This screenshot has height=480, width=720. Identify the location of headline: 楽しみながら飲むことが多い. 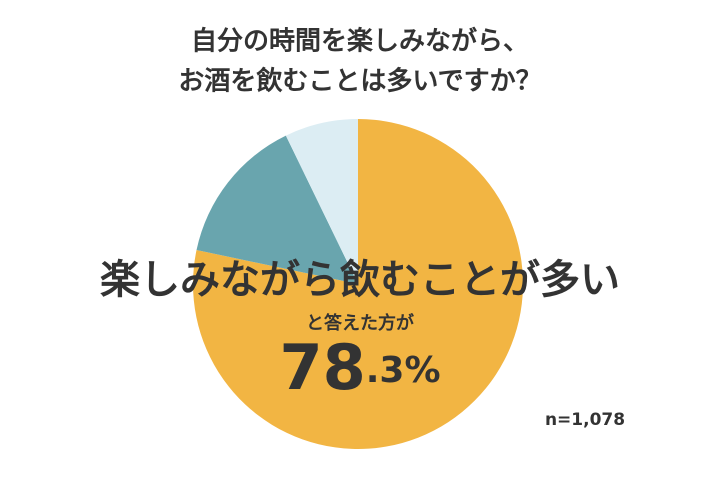
(360, 280).